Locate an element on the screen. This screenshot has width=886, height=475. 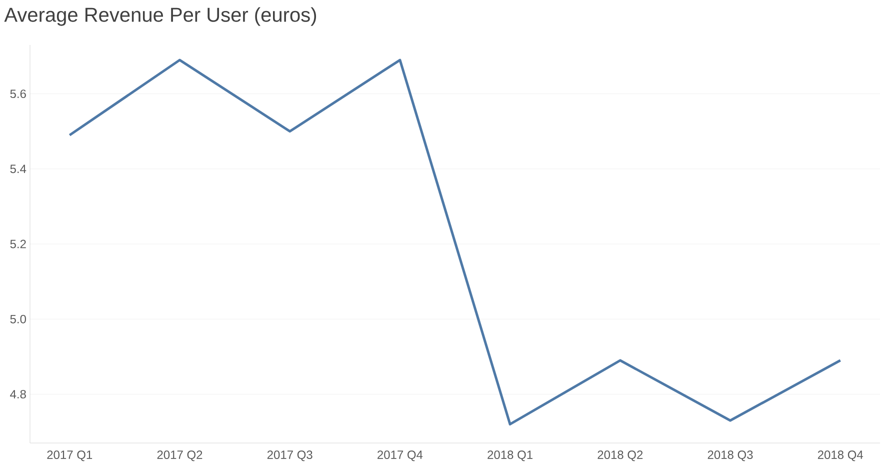
y-tick-label: 5.0 is located at coordinates (18, 319).